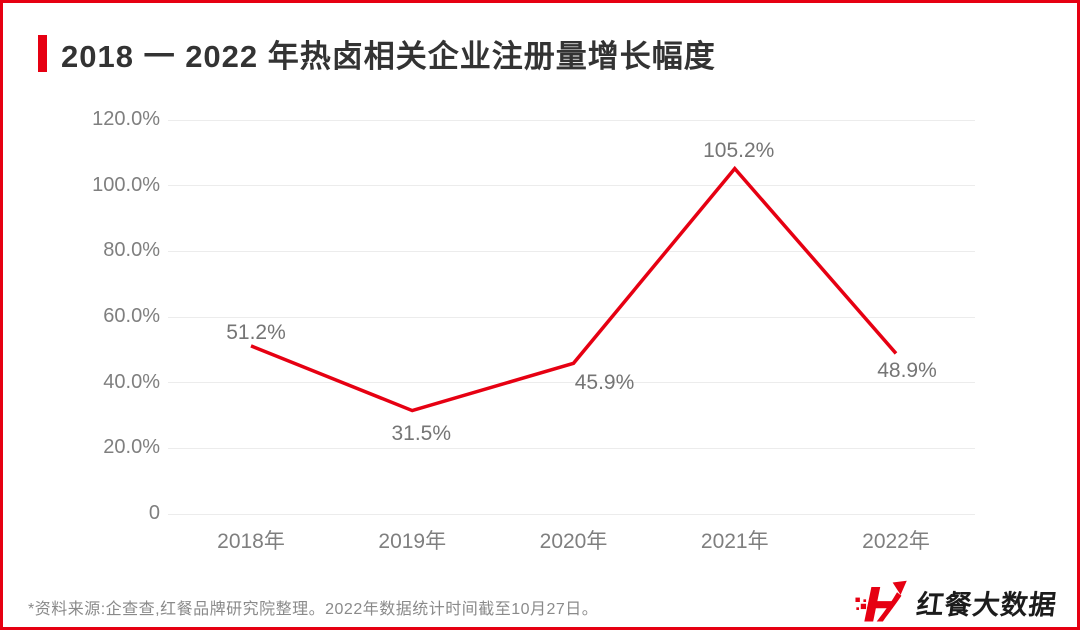 Image resolution: width=1080 pixels, height=630 pixels. Describe the element at coordinates (126, 119) in the screenshot. I see `y-axis-tick-label: 120.0%` at that location.